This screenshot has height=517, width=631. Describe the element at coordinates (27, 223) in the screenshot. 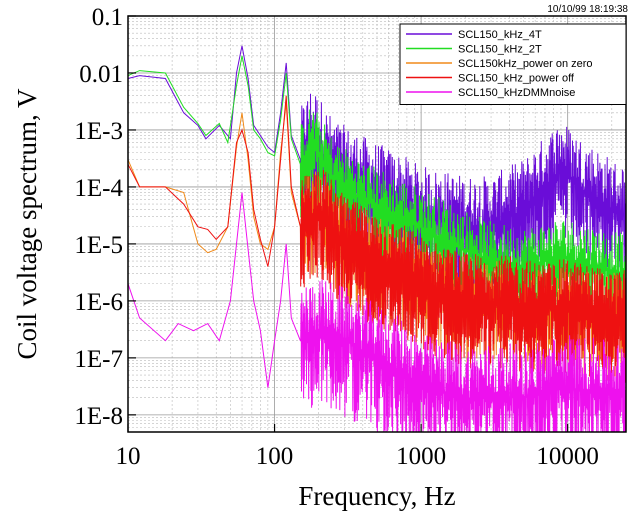

I see `y-axis-label: Coil voltage spectrum, V` at that location.